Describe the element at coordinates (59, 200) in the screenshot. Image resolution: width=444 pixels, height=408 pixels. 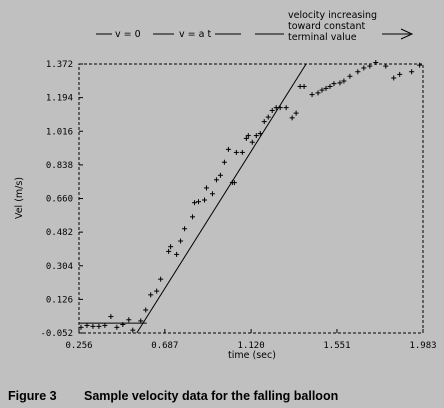
I see `y-tick-label: 0.660` at that location.